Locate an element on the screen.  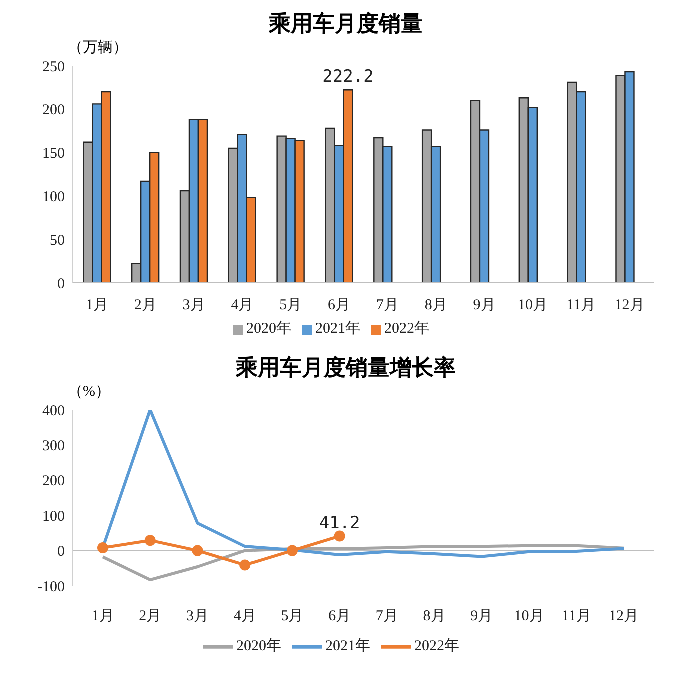
line-series is located at coordinates (364, 563).